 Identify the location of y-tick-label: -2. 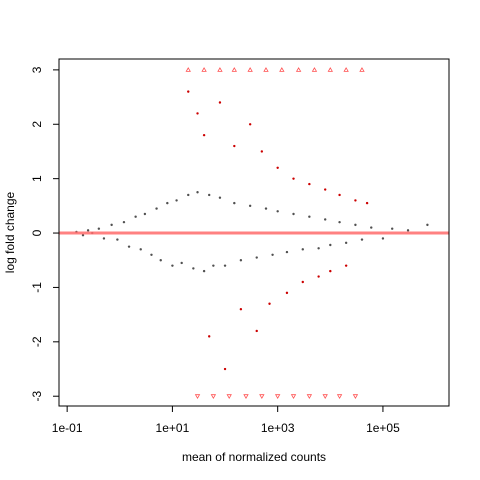
(37, 341).